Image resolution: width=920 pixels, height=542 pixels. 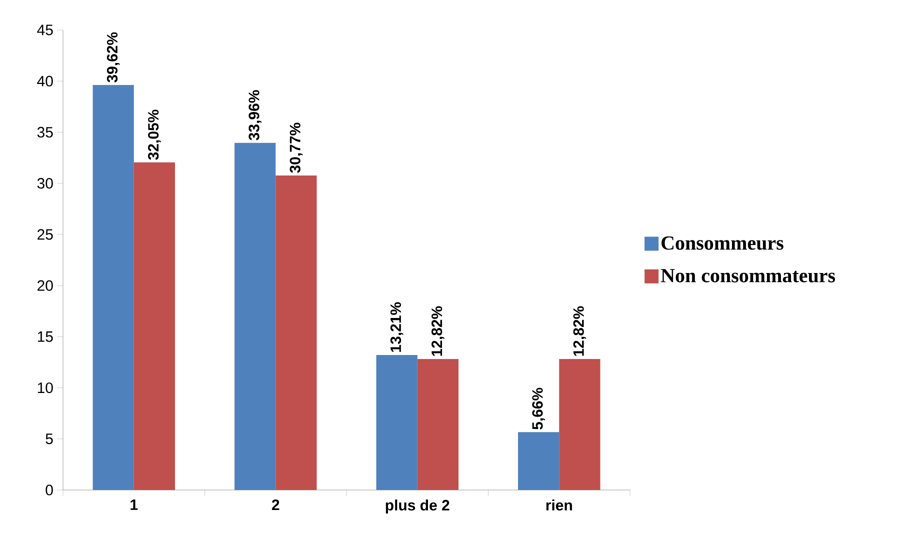 What do you see at coordinates (538, 409) in the screenshot?
I see `data-label: 5,66%` at bounding box center [538, 409].